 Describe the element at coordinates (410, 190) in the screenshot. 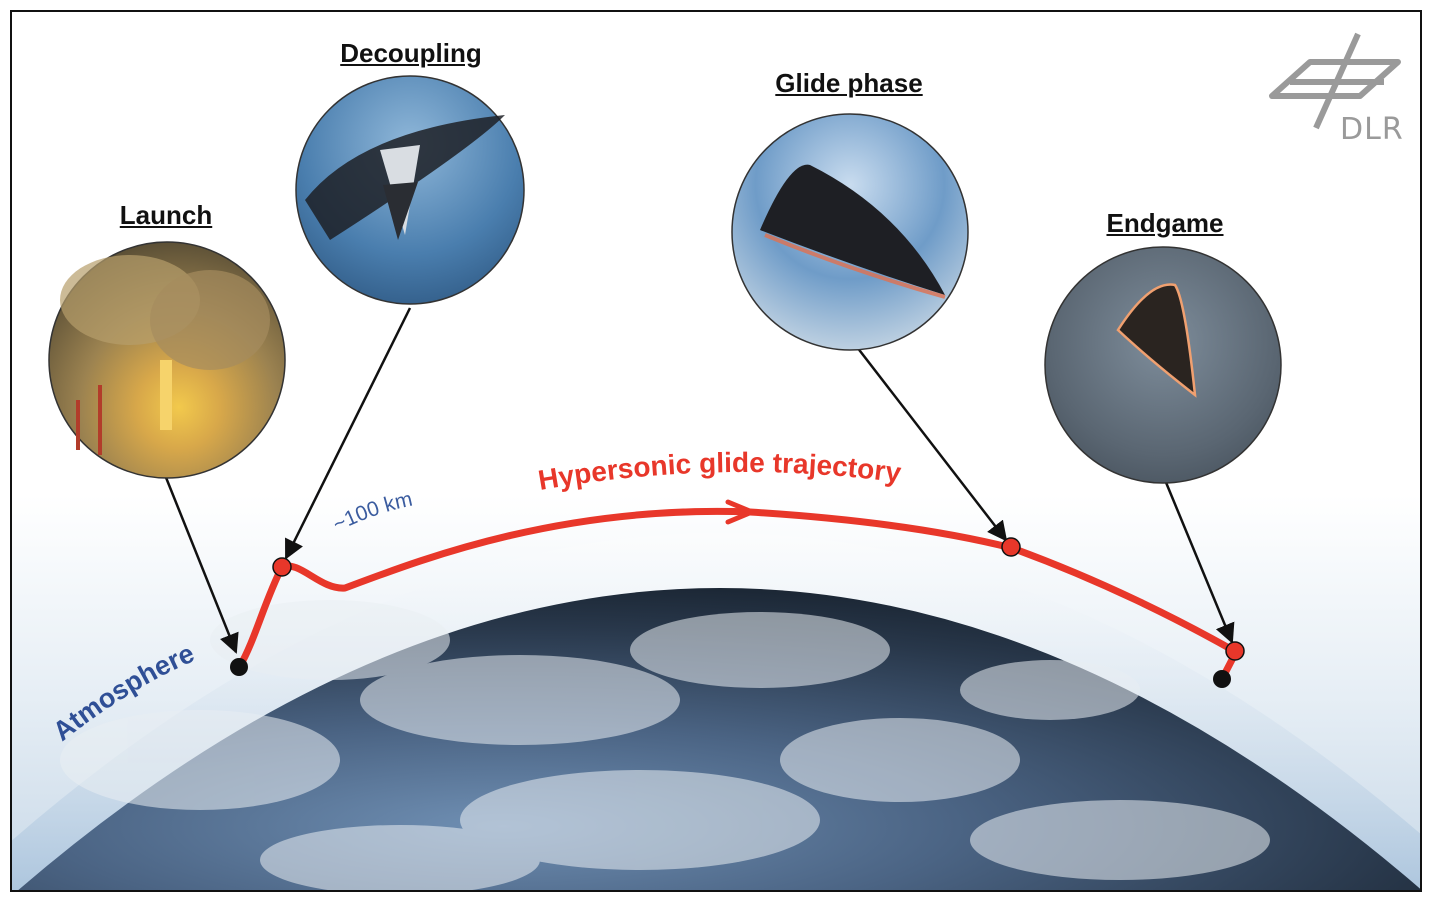

I see `decoupling-photo` at that location.